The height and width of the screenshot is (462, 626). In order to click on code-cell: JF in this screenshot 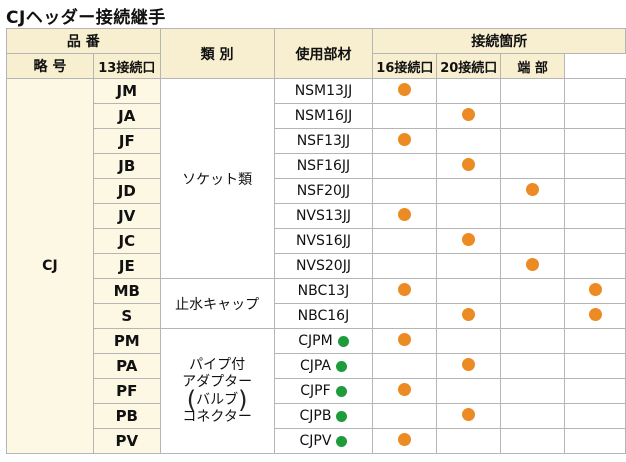, I will do `click(126, 141)`.